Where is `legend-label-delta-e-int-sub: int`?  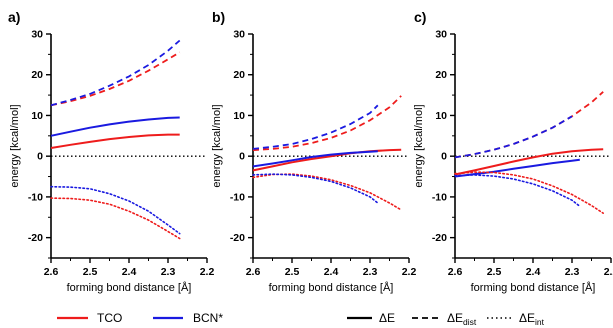
legend-label-delta-e-int-sub: int is located at coordinates (540, 322).